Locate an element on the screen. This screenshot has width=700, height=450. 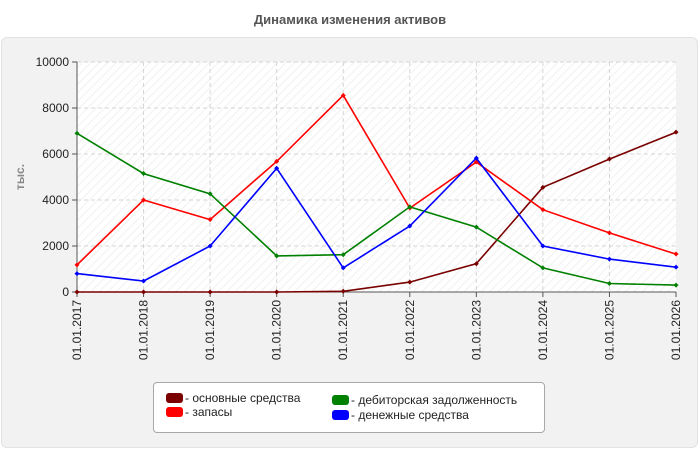
y-tick-label: 2000 is located at coordinates (55, 246).